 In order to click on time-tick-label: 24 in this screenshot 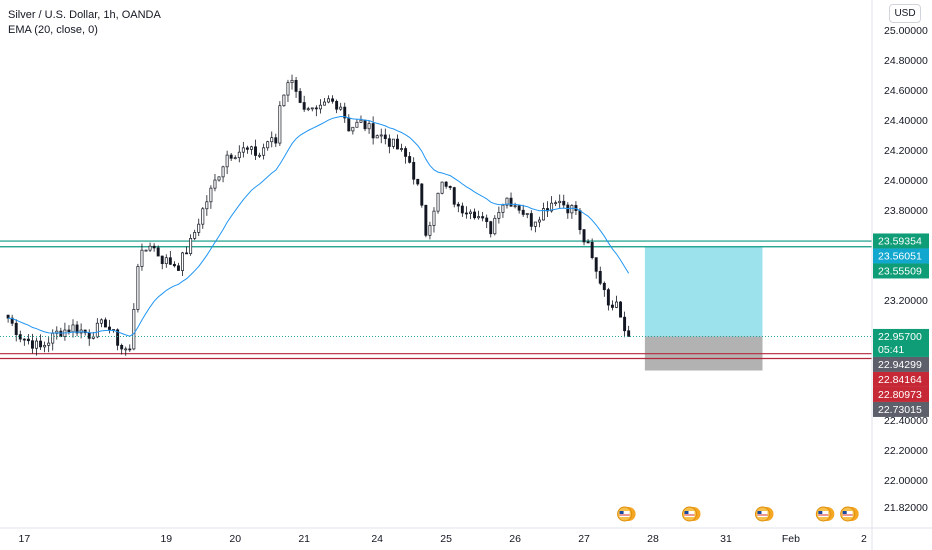, I will do `click(377, 539)`.